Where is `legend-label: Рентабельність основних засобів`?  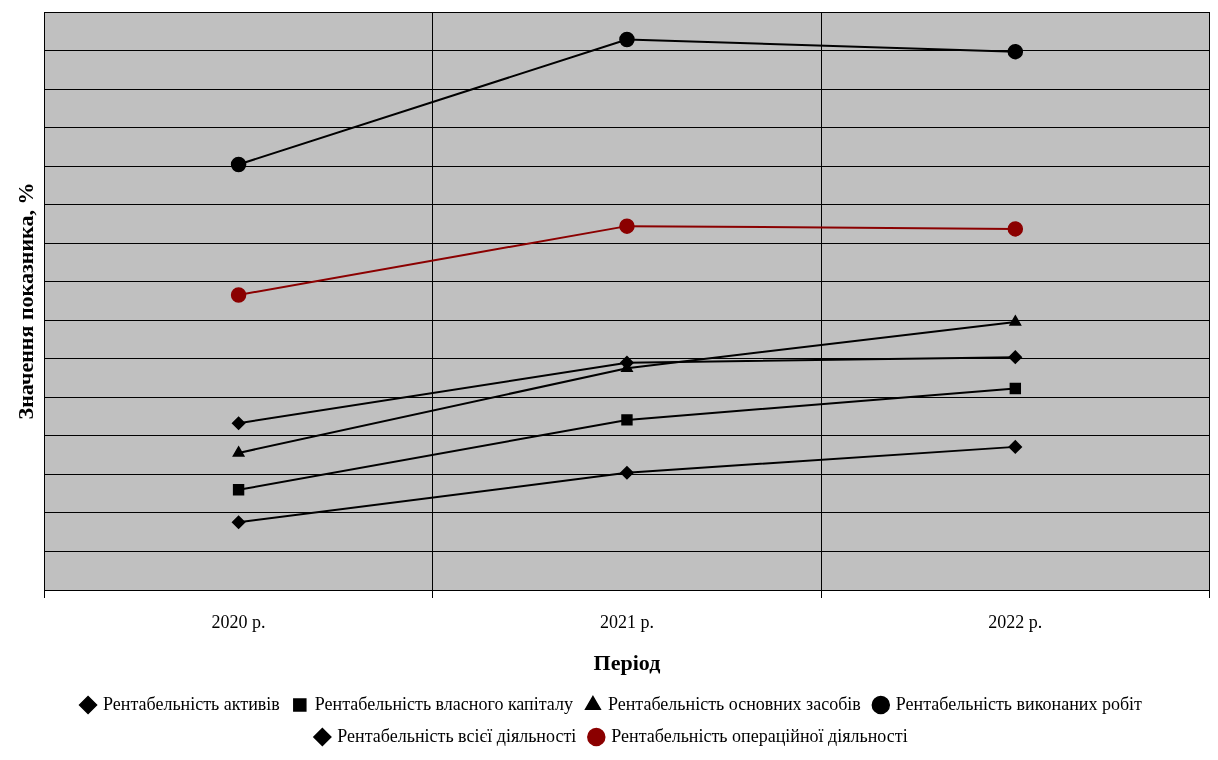
legend-label: Рентабельність основних засобів is located at coordinates (734, 703).